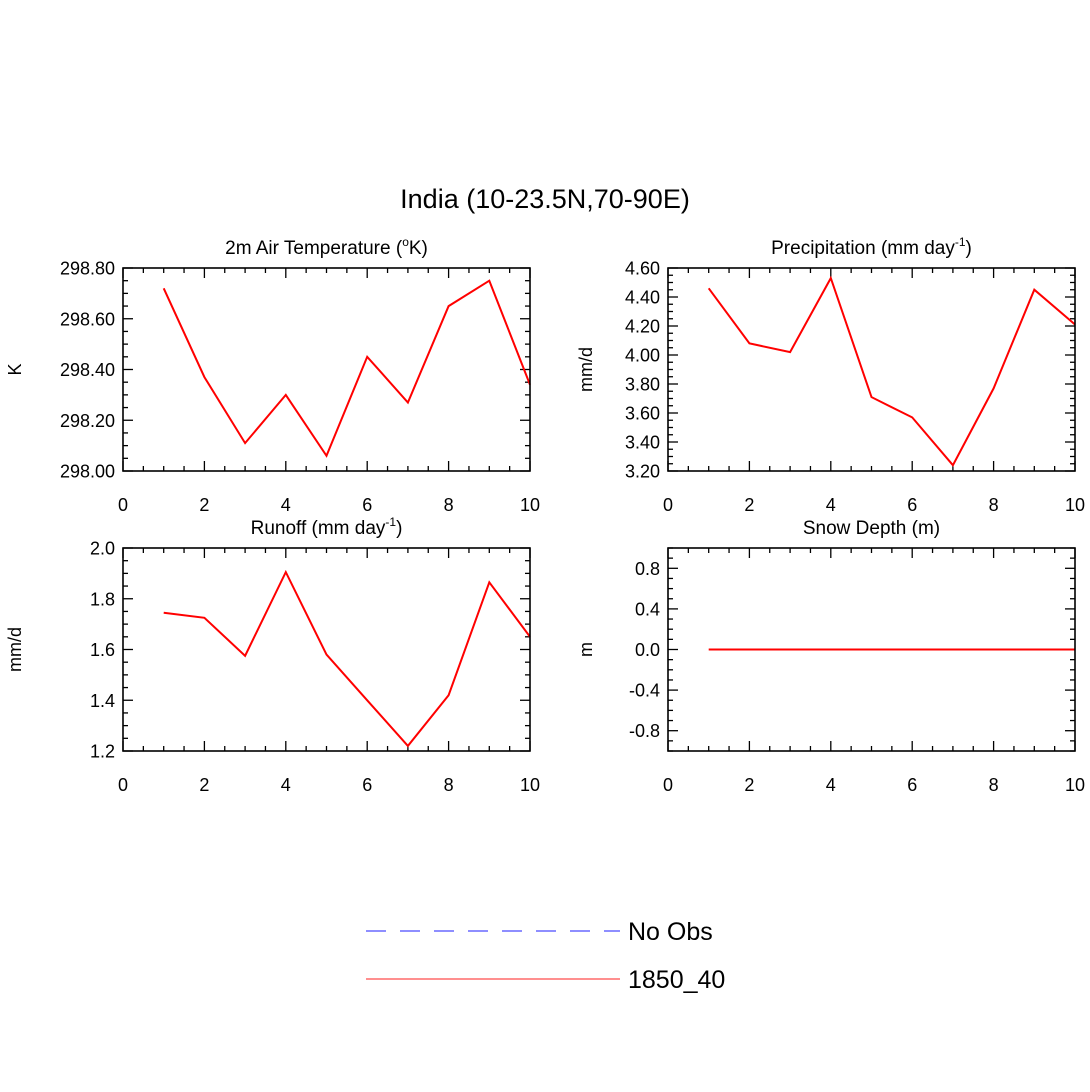 The height and width of the screenshot is (1092, 1090). I want to click on panel-title-main: Snow Depth (m), so click(871, 528).